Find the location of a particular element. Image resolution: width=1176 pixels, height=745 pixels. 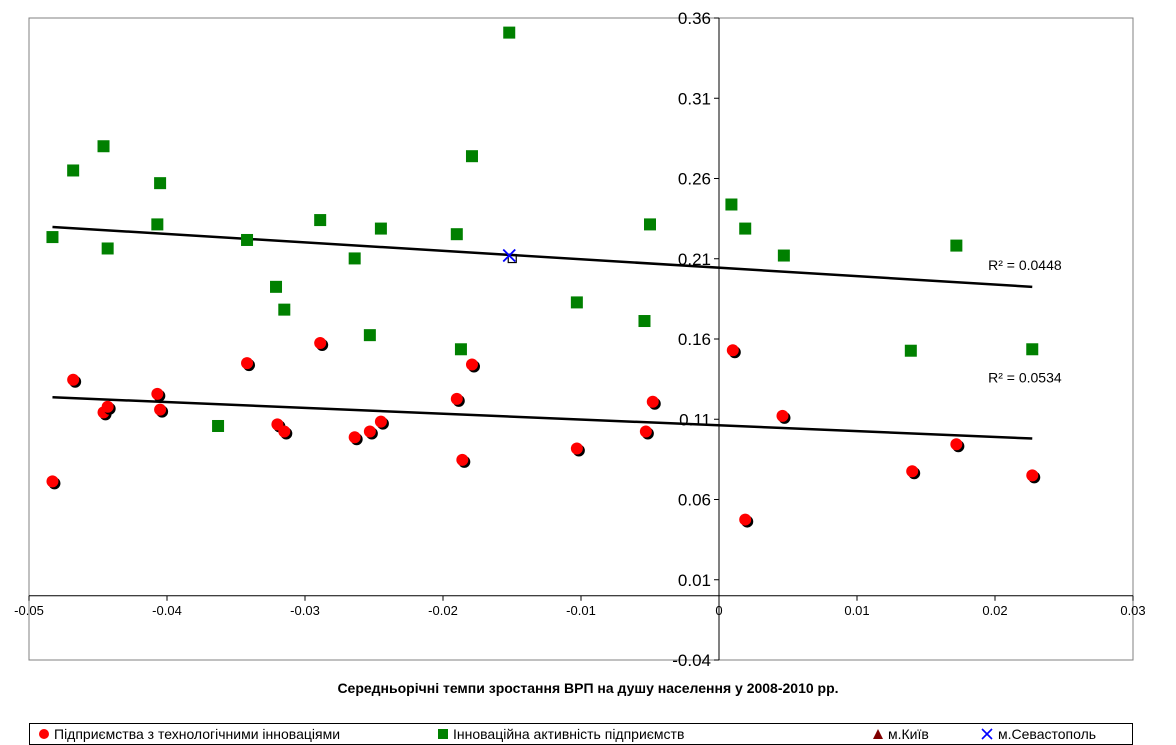

x-tick-label: -0.05 is located at coordinates (29, 610).